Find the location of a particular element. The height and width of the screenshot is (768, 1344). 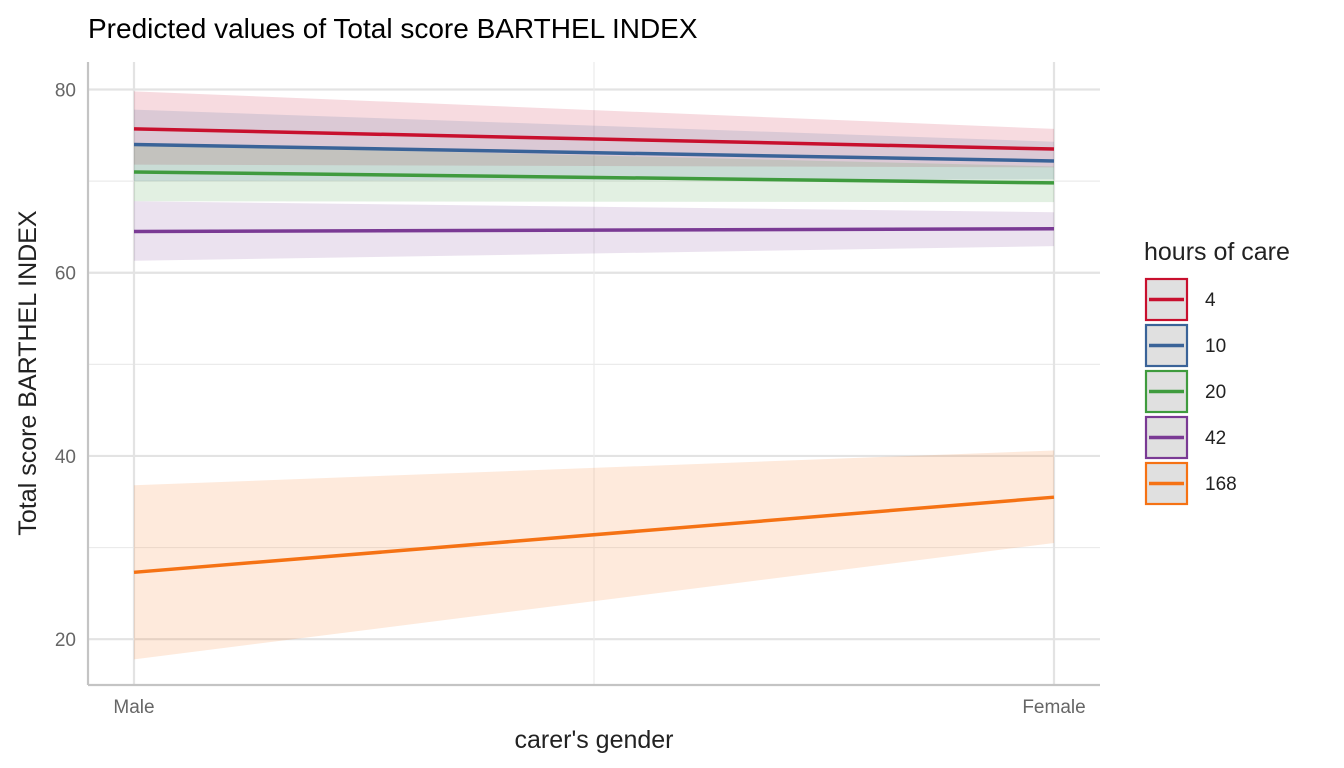

legend-label-20: 20 is located at coordinates (1215, 392).